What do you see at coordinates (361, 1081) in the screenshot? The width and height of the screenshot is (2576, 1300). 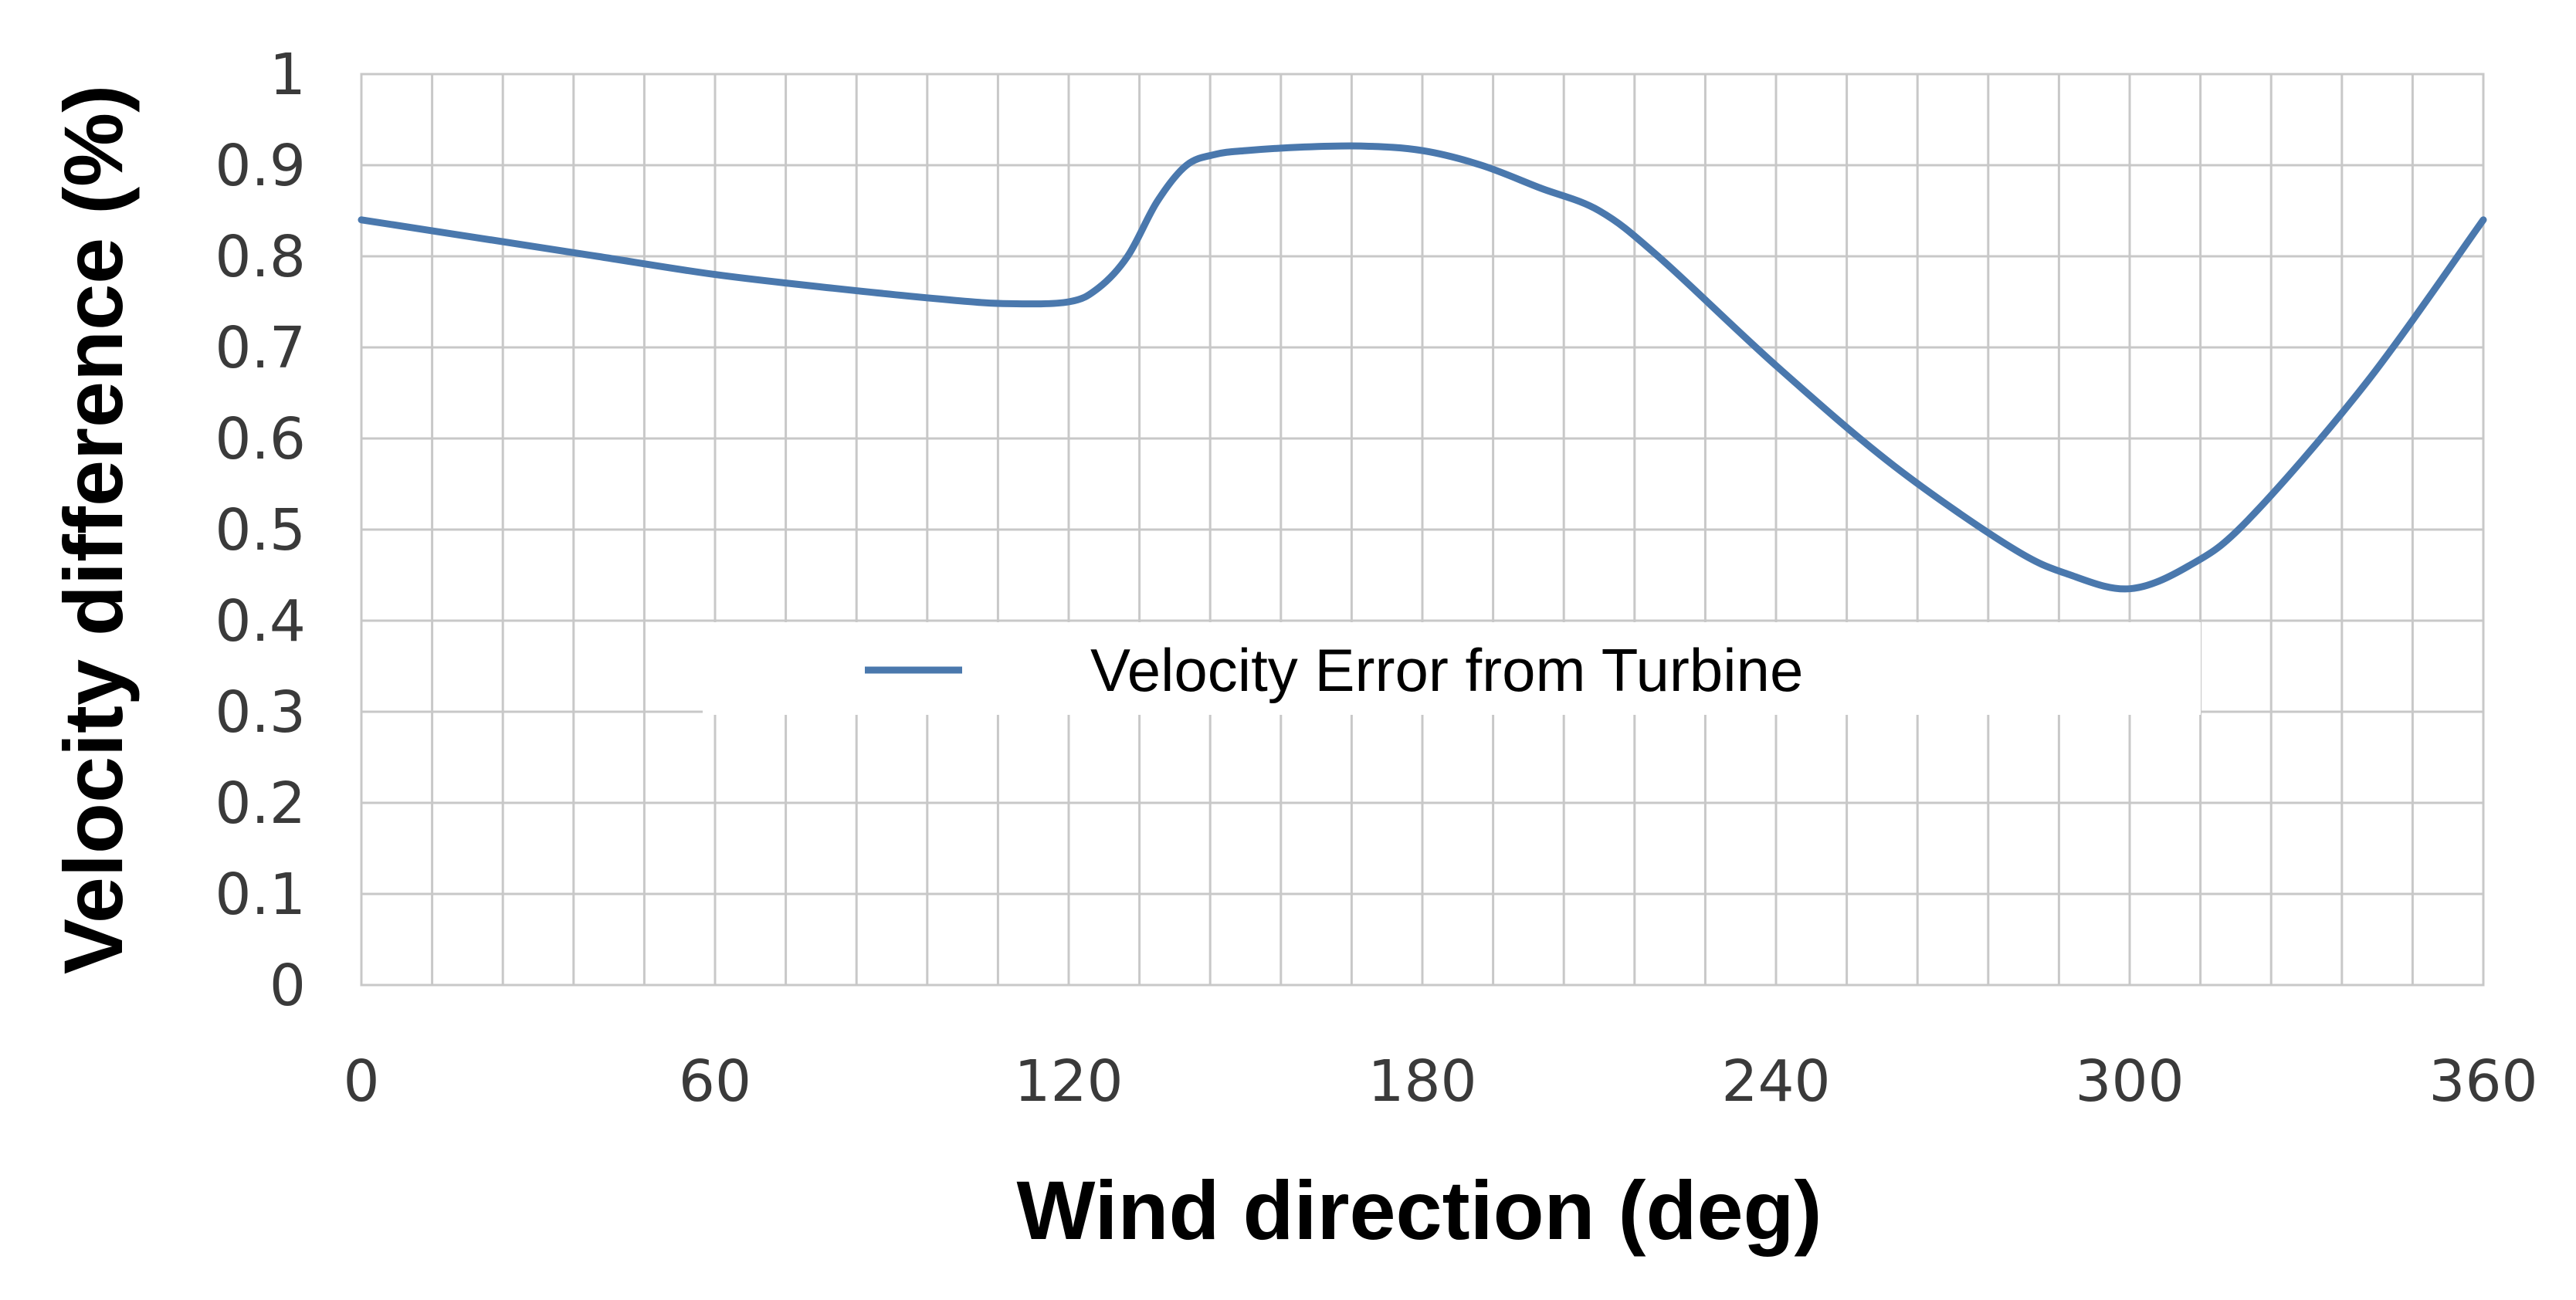 I see `x-tick-label: 0` at bounding box center [361, 1081].